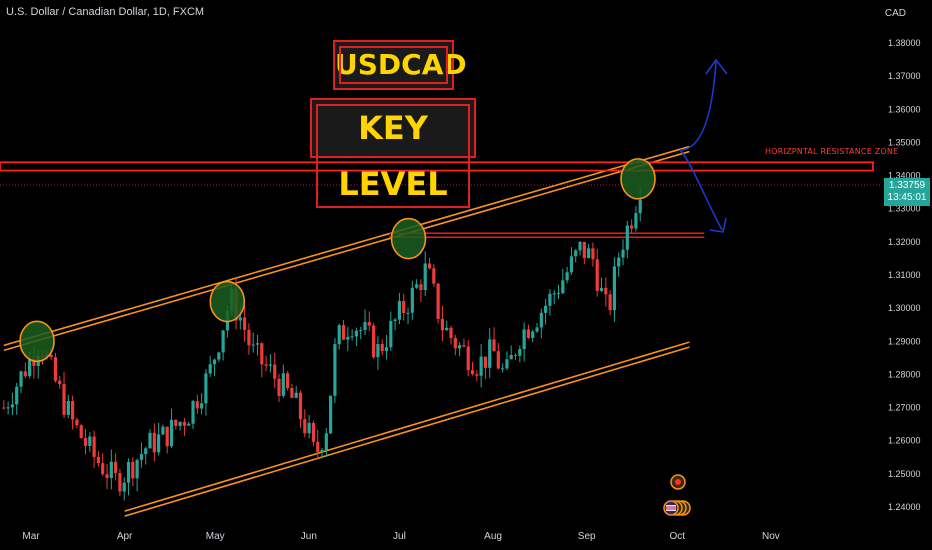 The height and width of the screenshot is (550, 932). What do you see at coordinates (309, 536) in the screenshot?
I see `x-tick-label: Jun` at bounding box center [309, 536].